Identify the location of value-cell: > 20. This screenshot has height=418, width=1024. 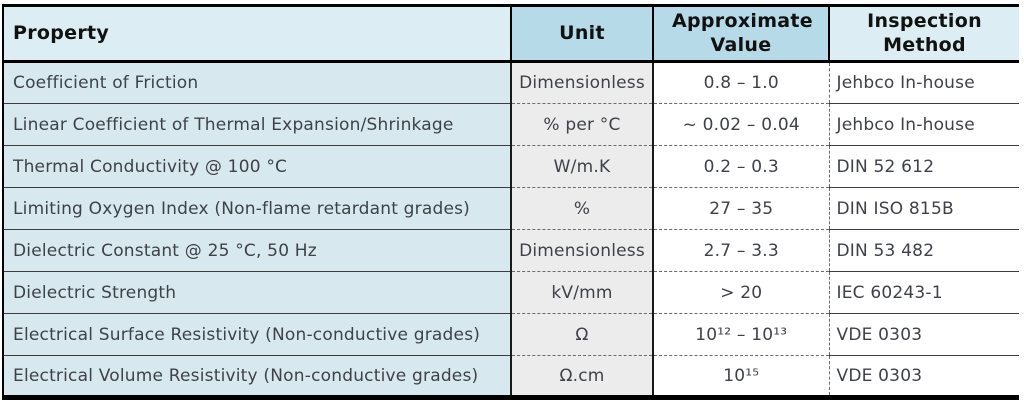
(741, 292).